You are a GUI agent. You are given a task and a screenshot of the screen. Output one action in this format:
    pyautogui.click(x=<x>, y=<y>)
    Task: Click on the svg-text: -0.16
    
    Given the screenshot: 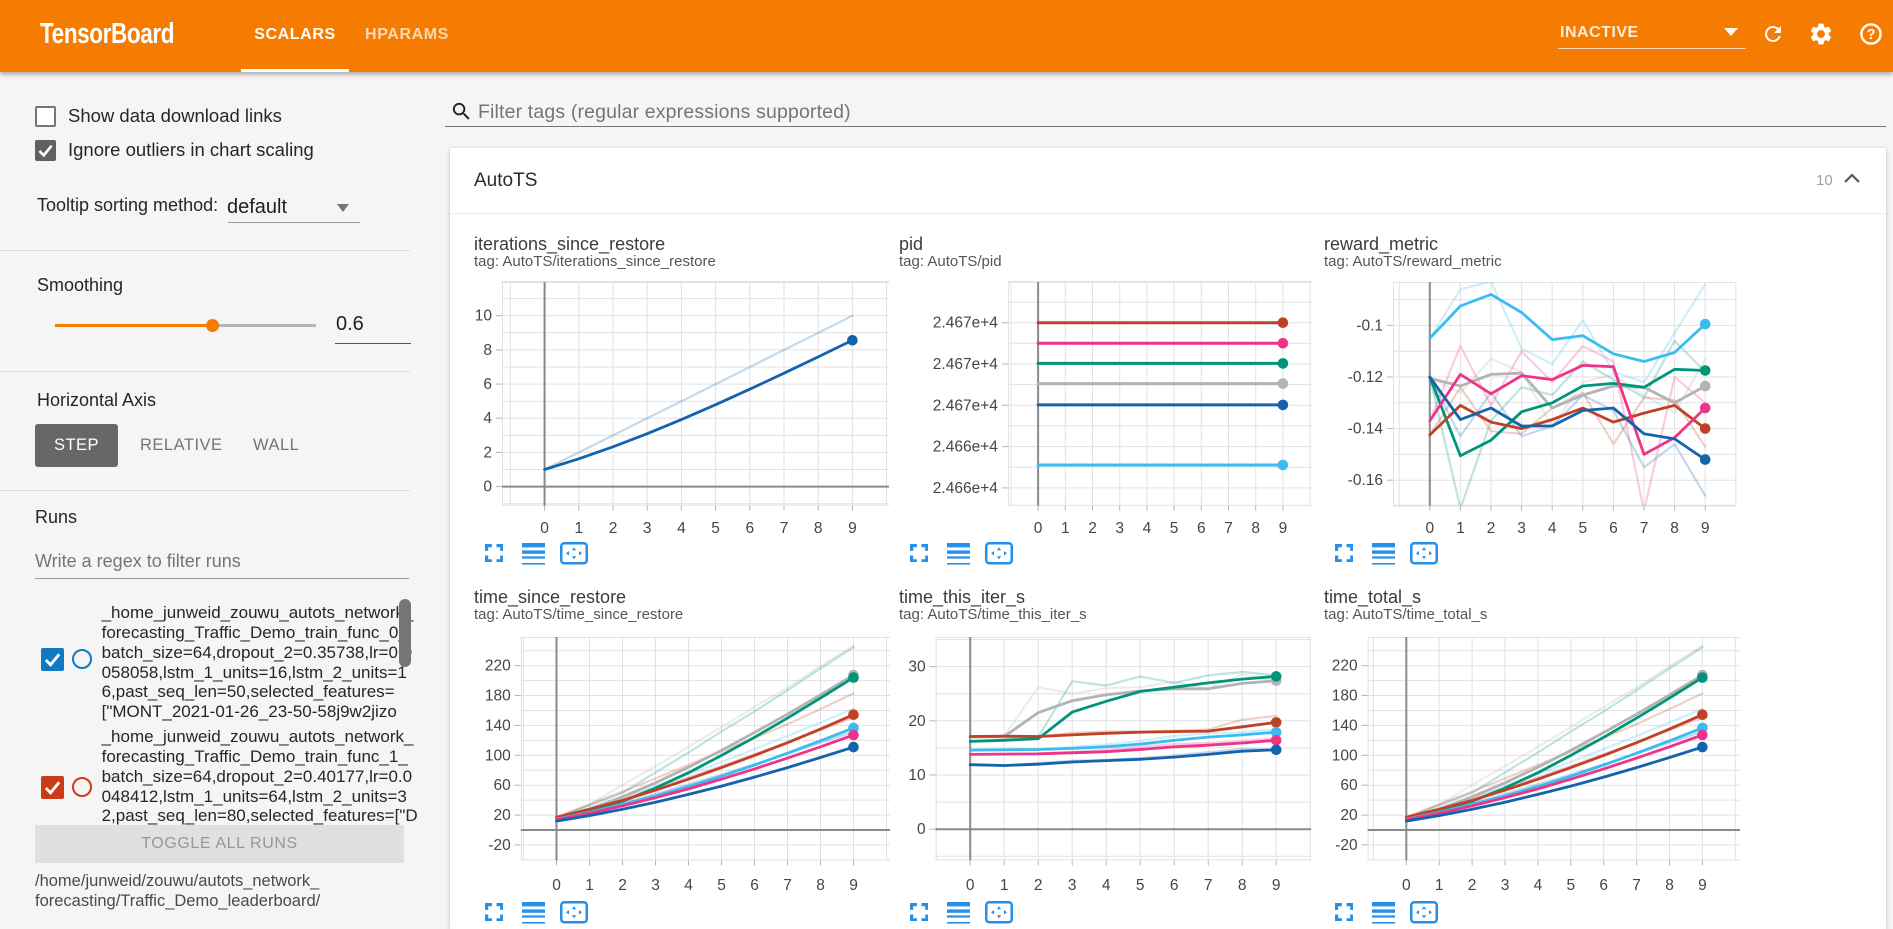 What is the action you would take?
    pyautogui.click(x=1365, y=480)
    